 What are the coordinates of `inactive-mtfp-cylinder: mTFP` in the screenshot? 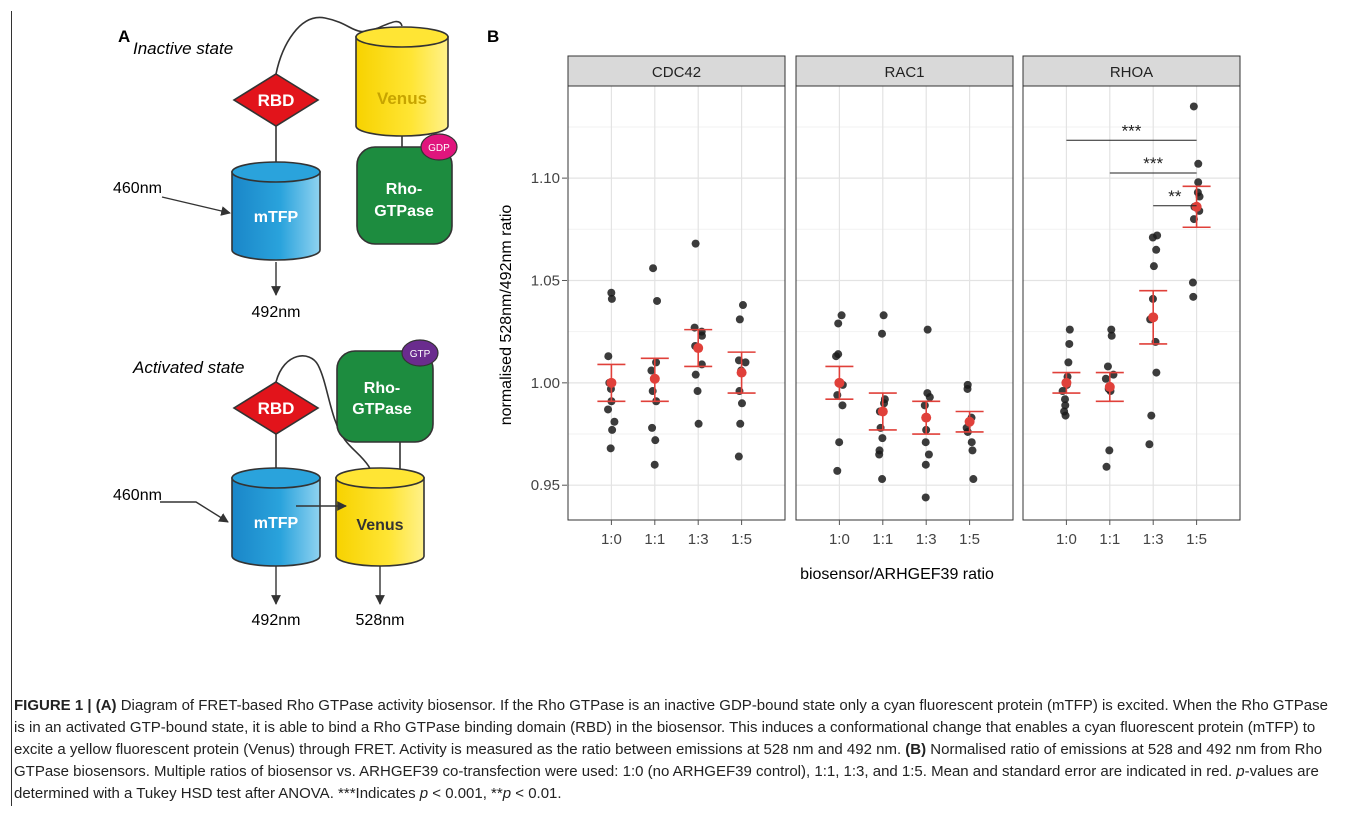 It's located at (276, 211).